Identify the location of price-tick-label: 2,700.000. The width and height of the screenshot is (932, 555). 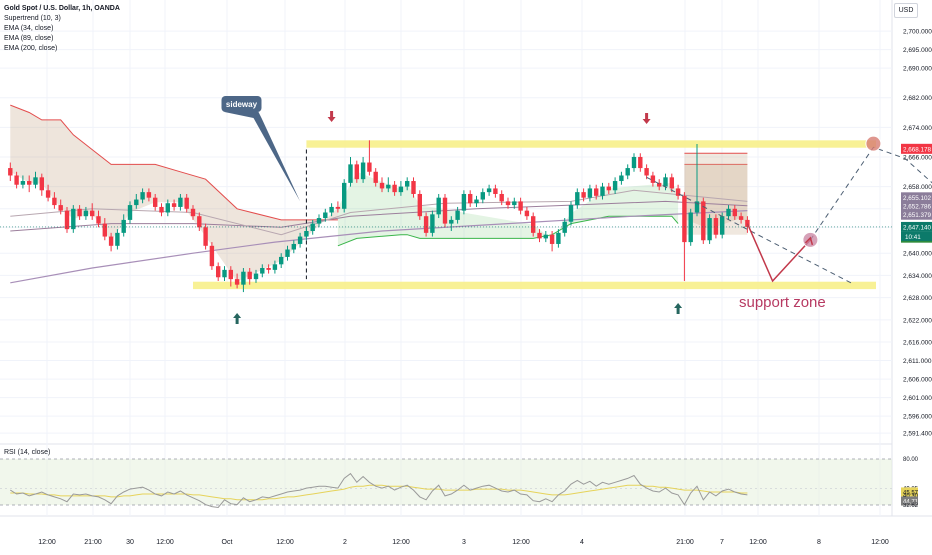
(917, 32).